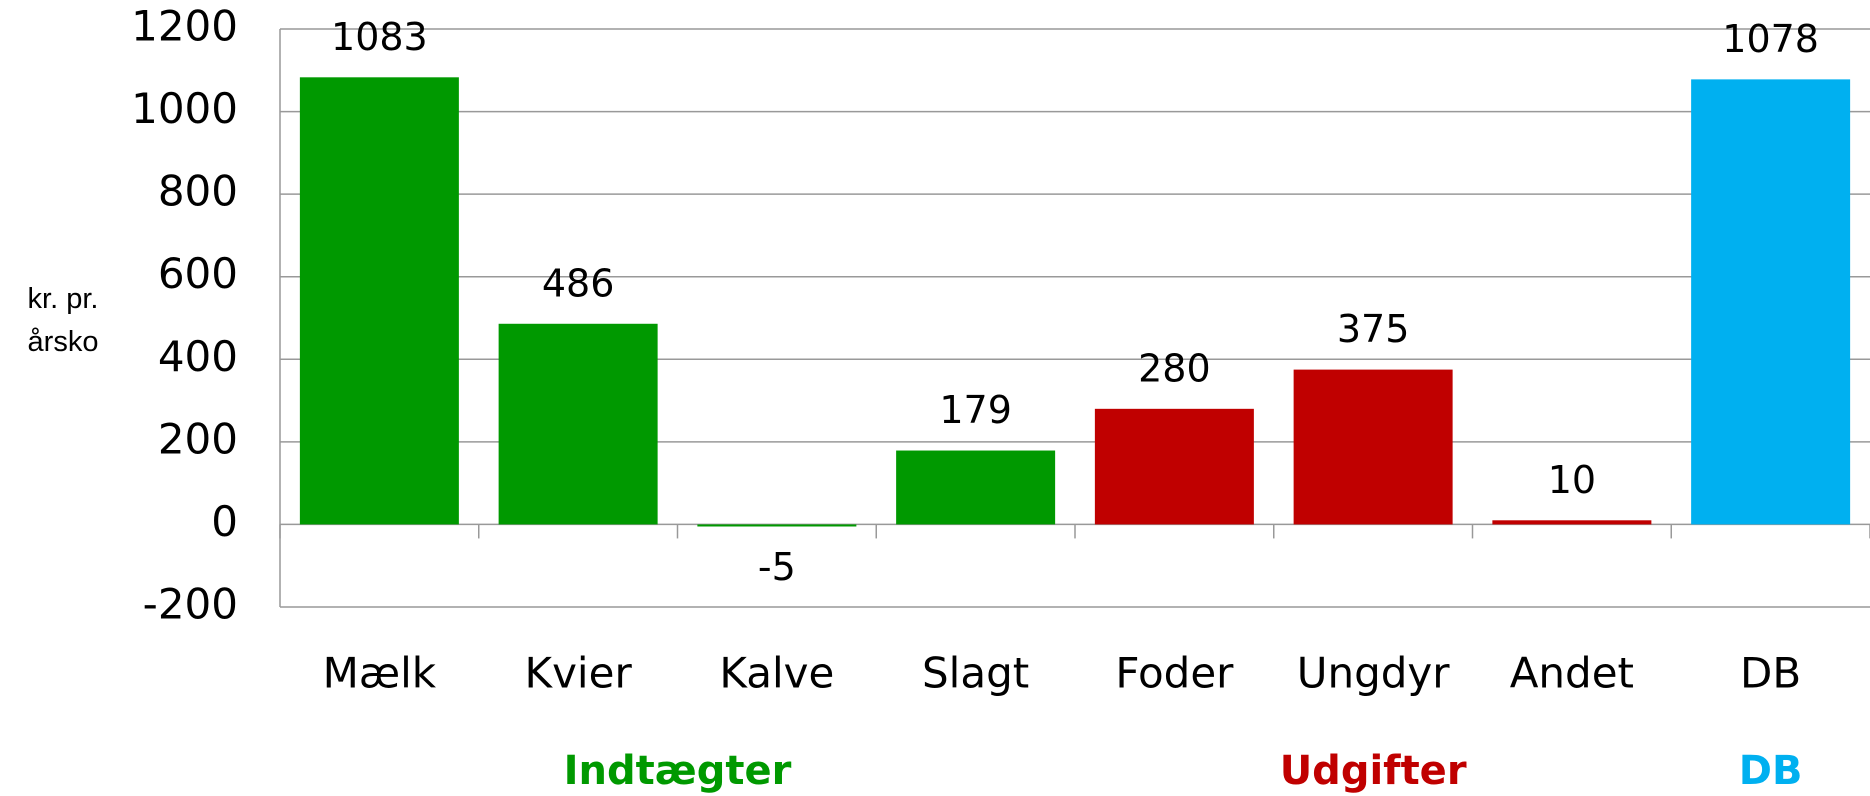 This screenshot has width=1870, height=796. What do you see at coordinates (1174, 368) in the screenshot?
I see `data-label: 280` at bounding box center [1174, 368].